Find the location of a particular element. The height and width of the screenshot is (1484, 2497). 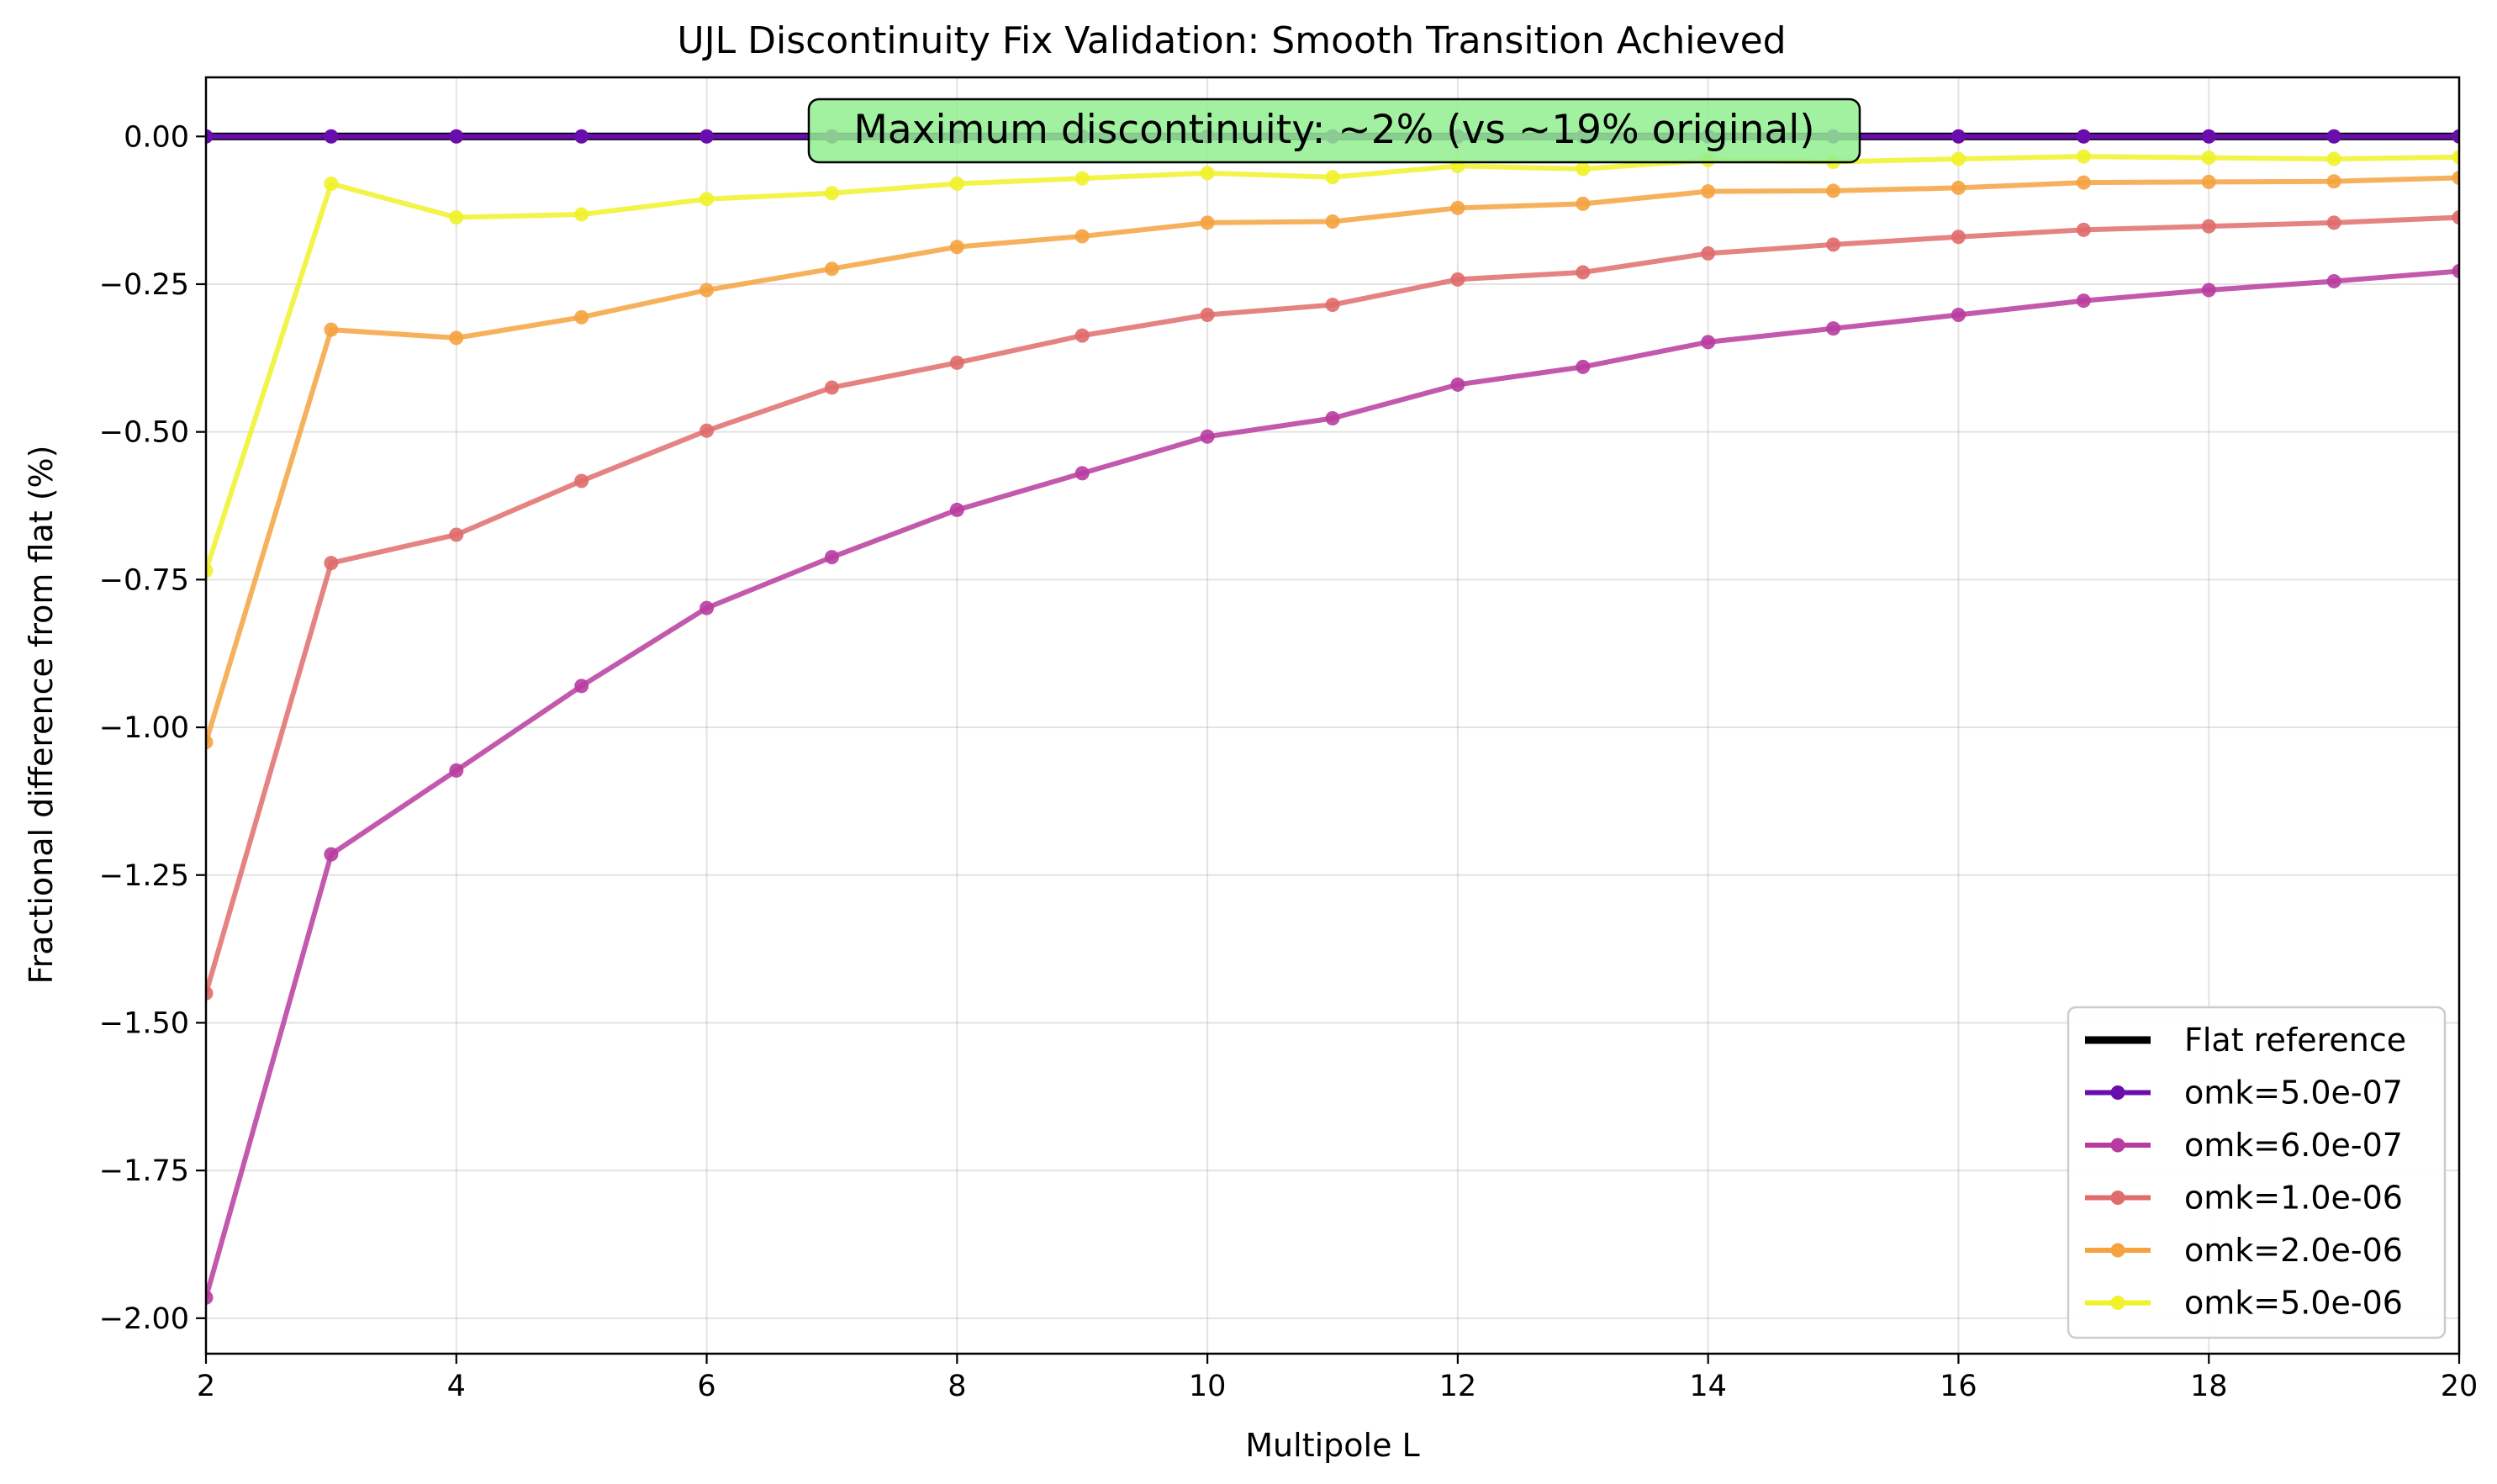

legend-label: Flat reference is located at coordinates (2295, 1040).